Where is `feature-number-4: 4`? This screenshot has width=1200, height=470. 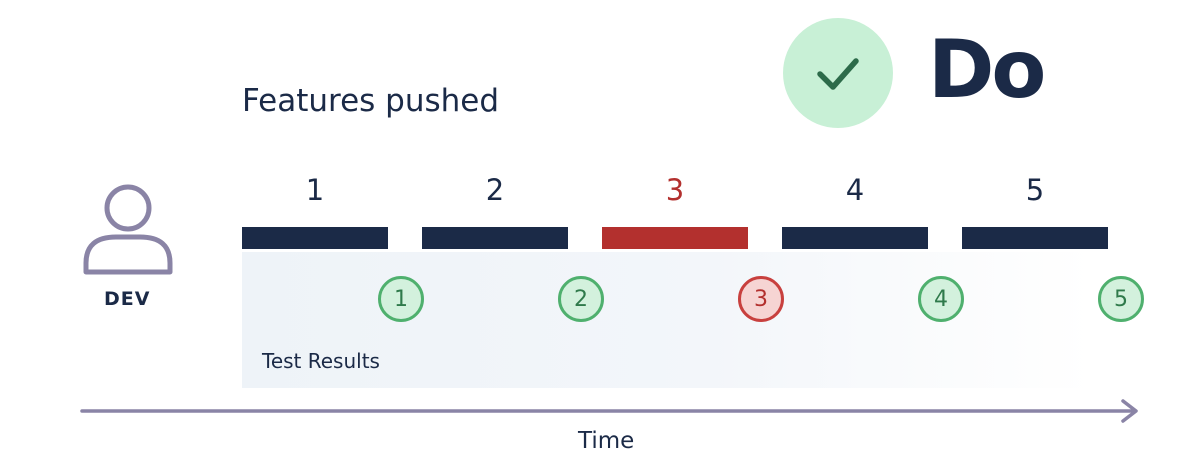
feature-number-4: 4 is located at coordinates (855, 190).